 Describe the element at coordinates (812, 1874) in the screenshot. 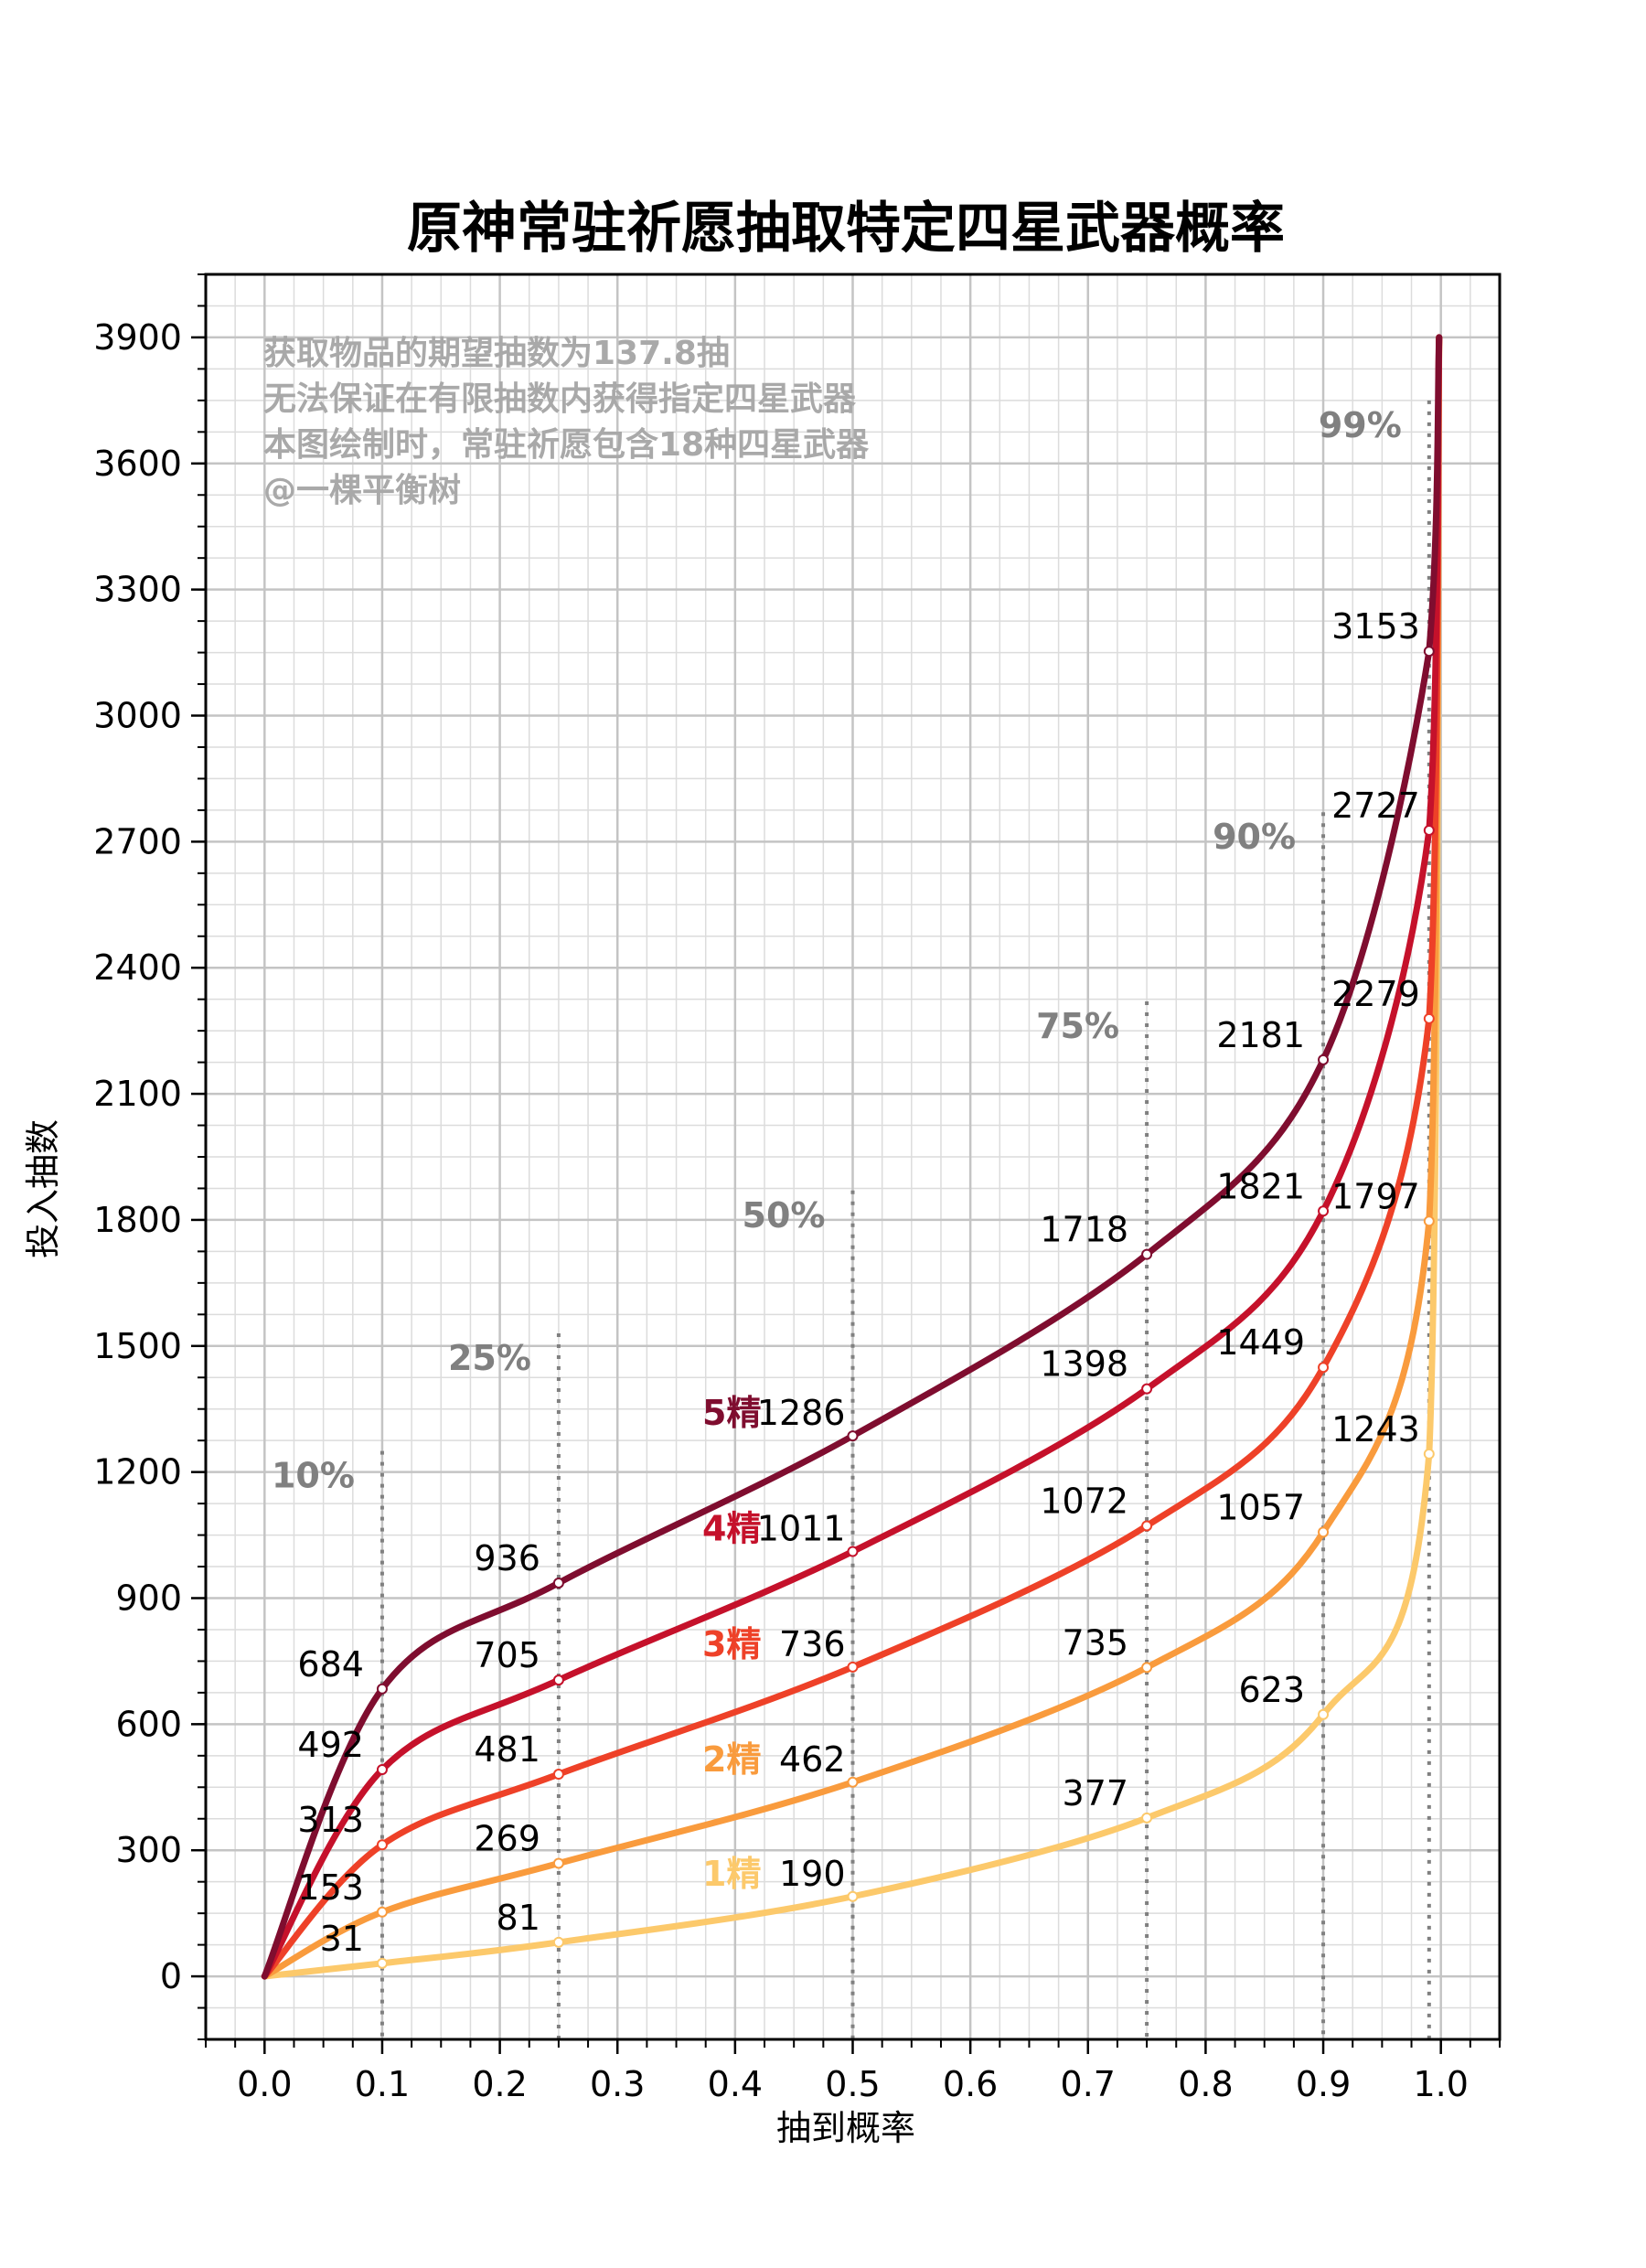

I see `data-label: 190` at that location.